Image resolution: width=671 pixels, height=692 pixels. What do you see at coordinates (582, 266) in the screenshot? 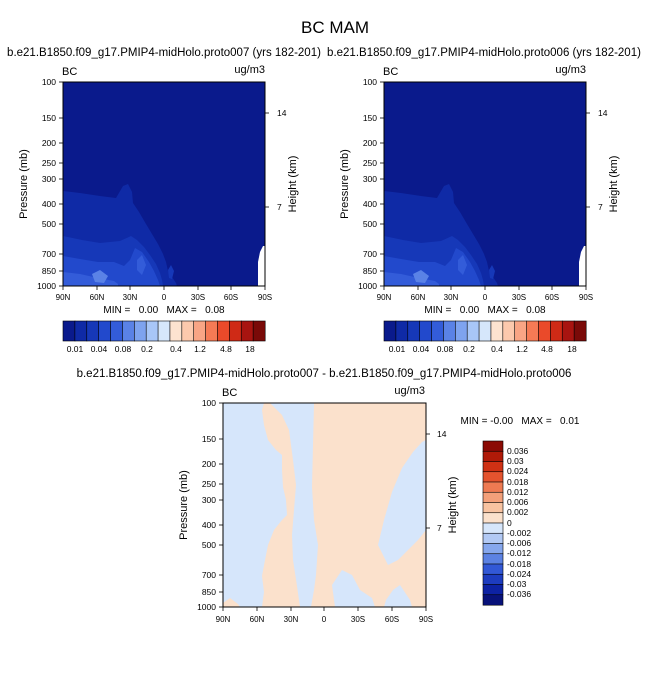
I see `panel-2-edge-white` at bounding box center [582, 266].